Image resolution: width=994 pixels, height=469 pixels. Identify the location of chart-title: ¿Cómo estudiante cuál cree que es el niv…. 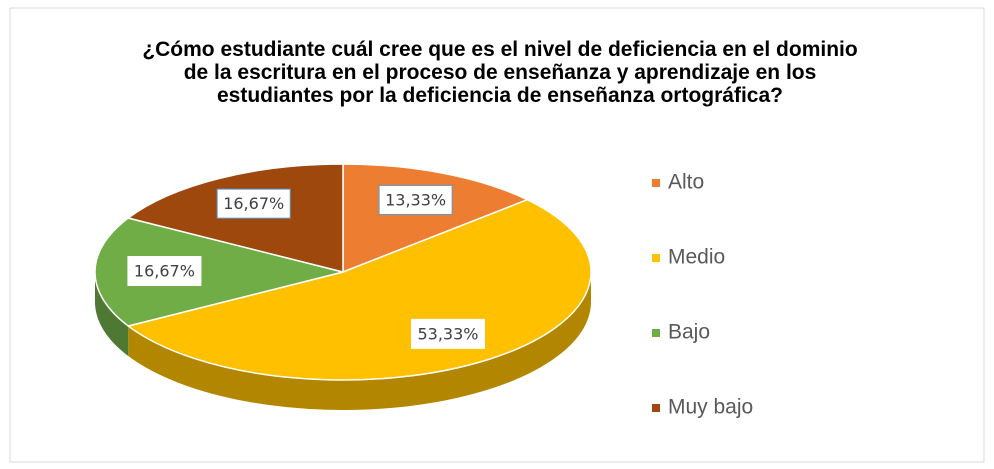
(500, 72).